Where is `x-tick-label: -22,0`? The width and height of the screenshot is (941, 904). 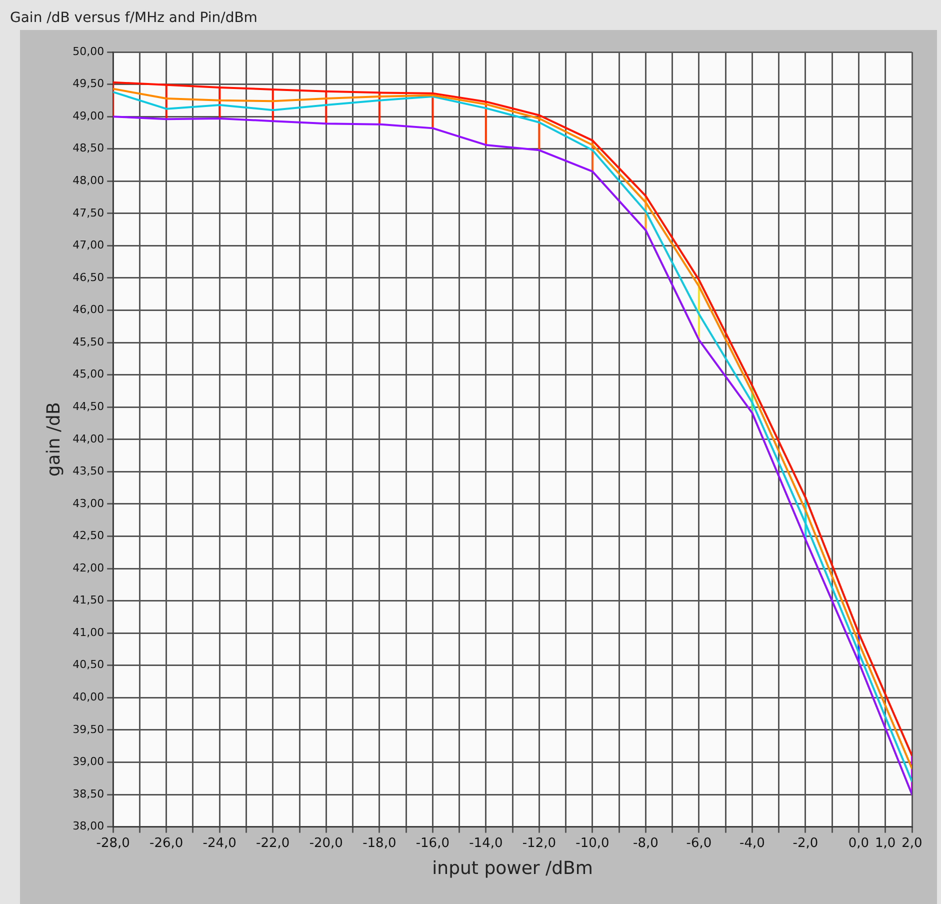
x-tick-label: -22,0 is located at coordinates (273, 843).